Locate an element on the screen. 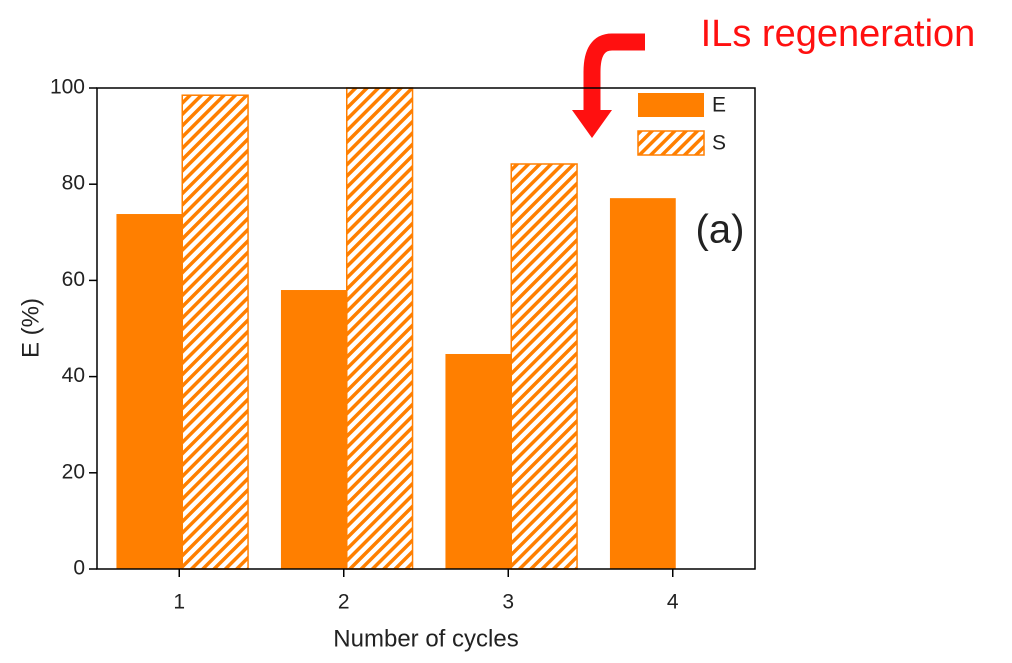 The image size is (1012, 663). x-axis-label: Number of cycles is located at coordinates (425, 638).